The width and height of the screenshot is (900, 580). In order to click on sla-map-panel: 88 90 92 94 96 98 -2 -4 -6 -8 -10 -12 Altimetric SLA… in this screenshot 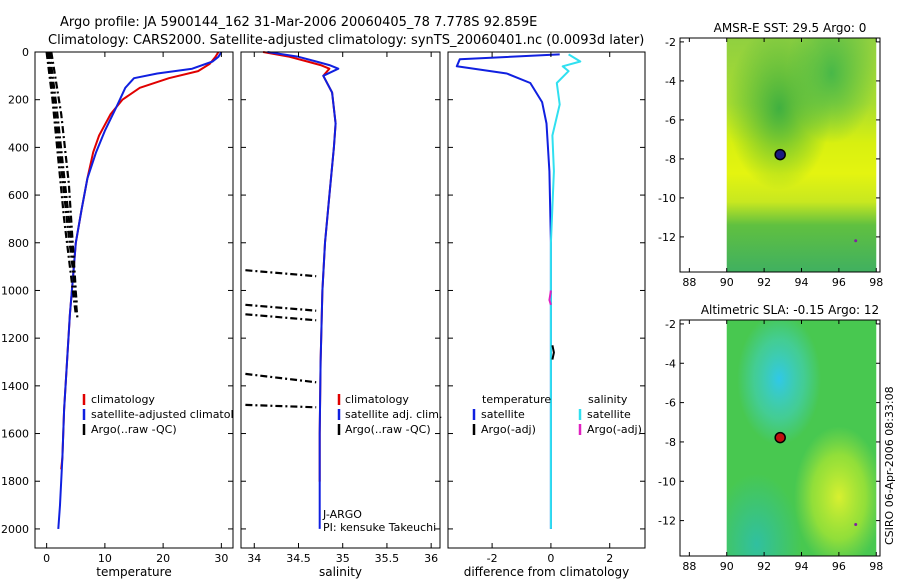, I will do `click(770, 438)`.